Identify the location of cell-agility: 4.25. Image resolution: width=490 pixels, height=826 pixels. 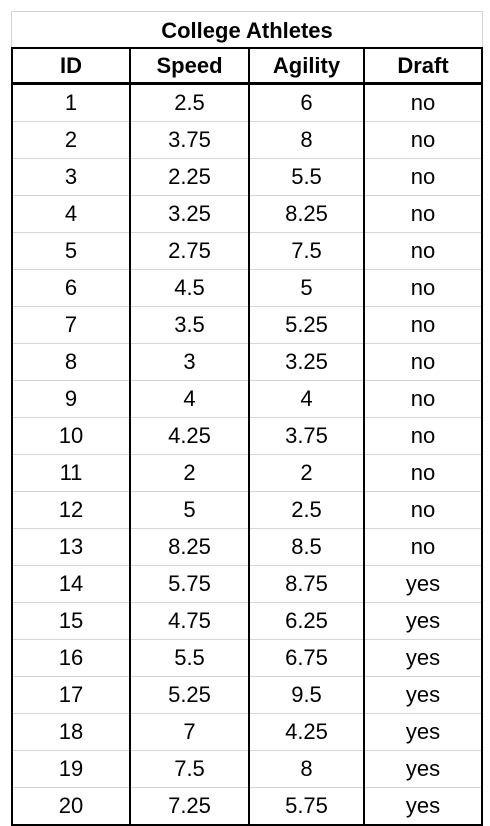
(306, 732).